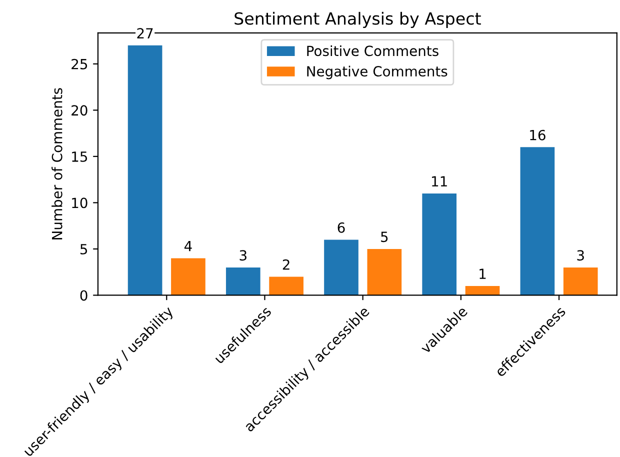 The height and width of the screenshot is (457, 620). I want to click on y-tick-label: 5, so click(84, 249).